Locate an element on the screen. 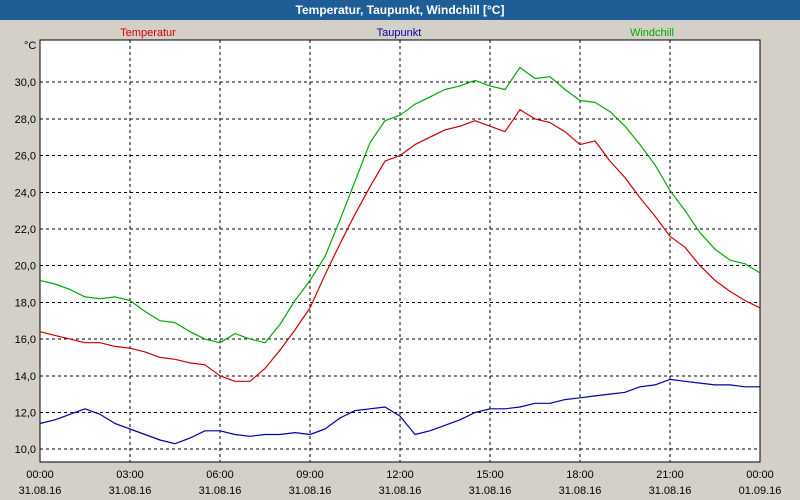 The image size is (800, 500). y-tick-label: 14,0 is located at coordinates (25, 377).